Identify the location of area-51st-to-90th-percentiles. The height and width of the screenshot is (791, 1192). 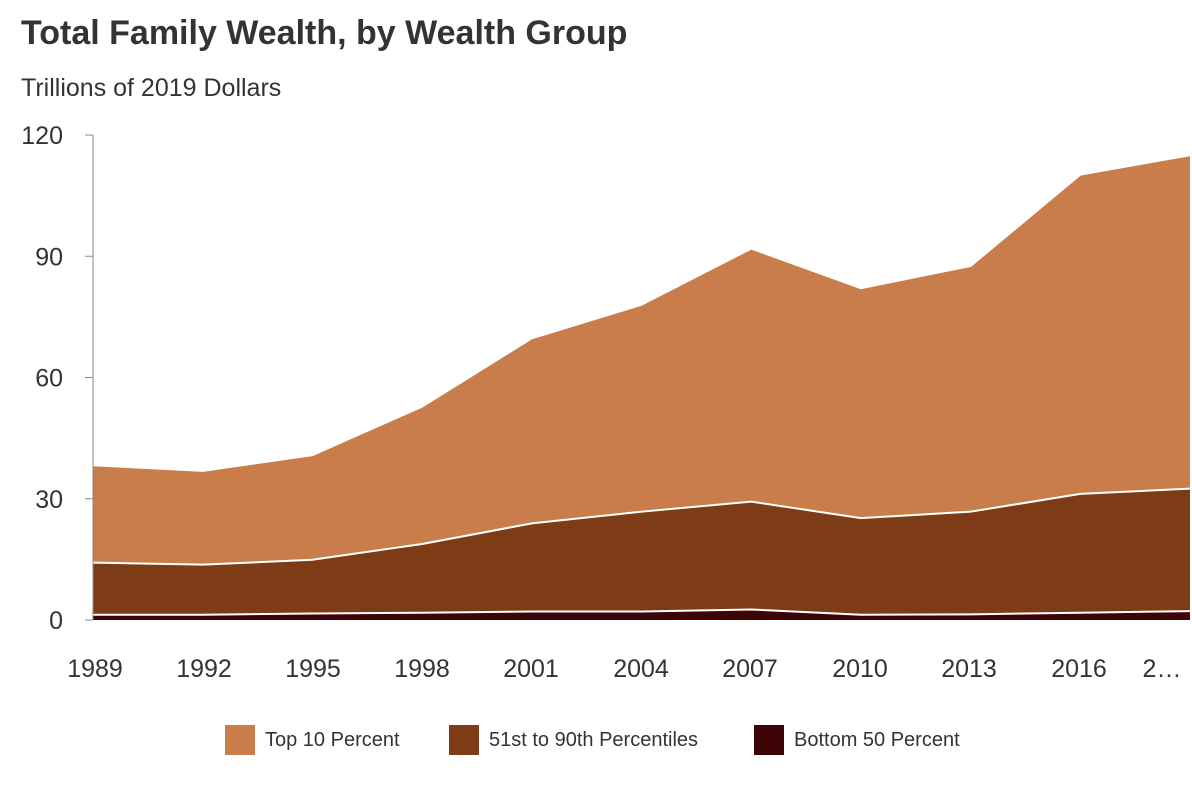
(641, 551).